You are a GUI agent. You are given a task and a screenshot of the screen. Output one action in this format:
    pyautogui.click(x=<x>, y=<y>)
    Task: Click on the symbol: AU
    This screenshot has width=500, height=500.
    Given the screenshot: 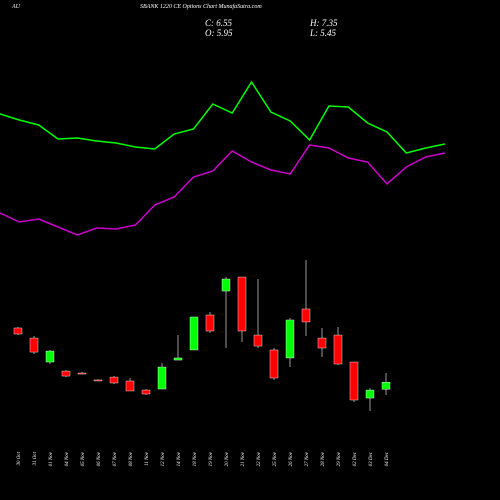 What is the action you would take?
    pyautogui.click(x=16, y=7)
    